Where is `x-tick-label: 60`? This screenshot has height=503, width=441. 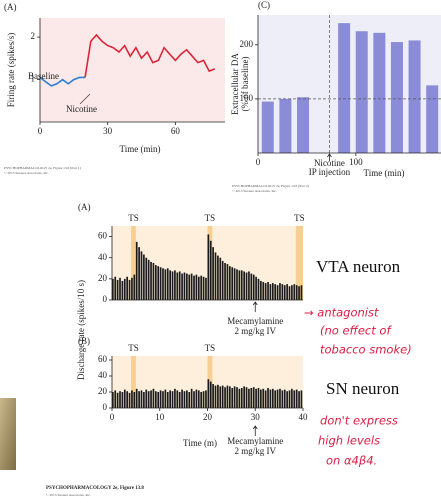 x-tick-label: 60 is located at coordinates (176, 131).